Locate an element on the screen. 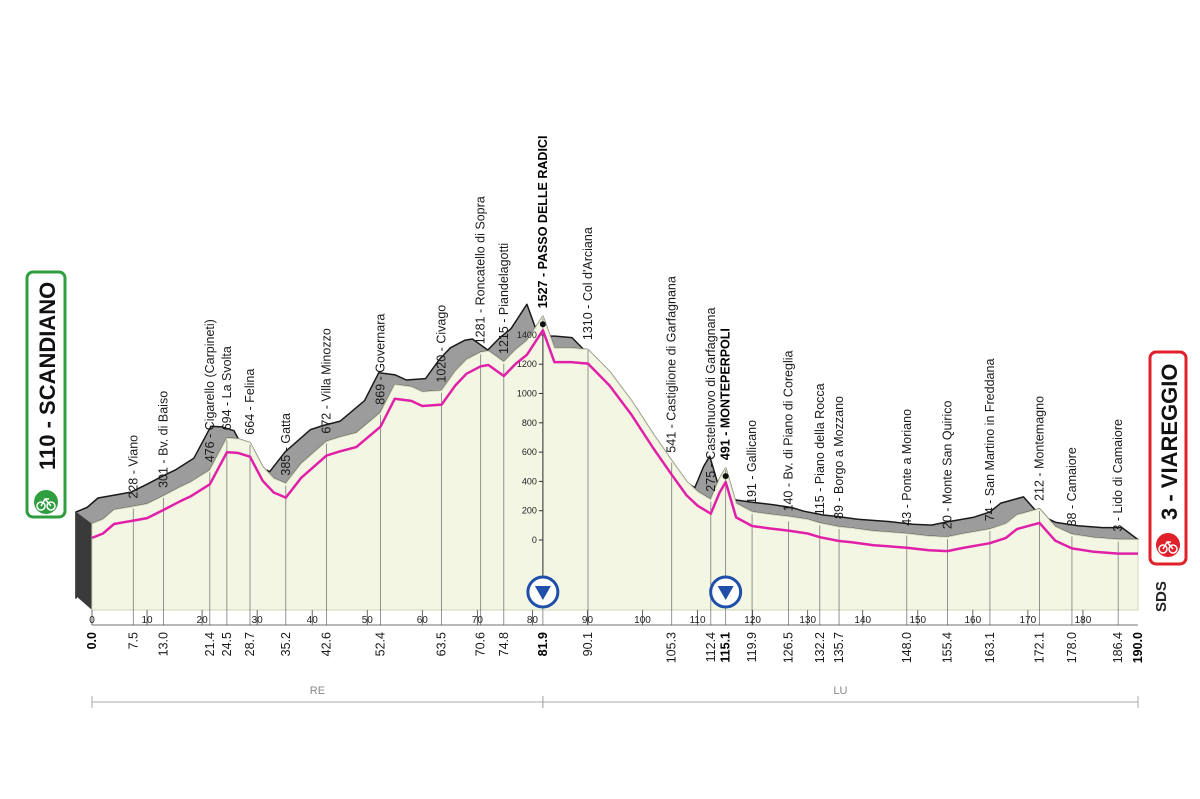  km-label-17: 119.9 is located at coordinates (752, 647).